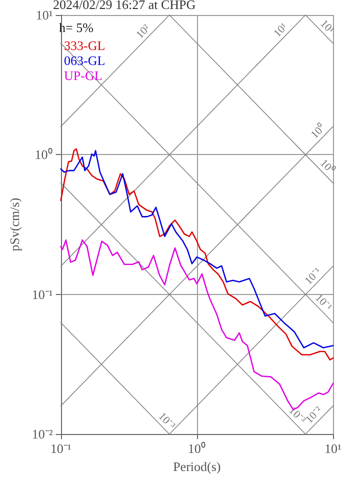  Describe the element at coordinates (85, 45) in the screenshot. I see `text: 333-GL` at that location.